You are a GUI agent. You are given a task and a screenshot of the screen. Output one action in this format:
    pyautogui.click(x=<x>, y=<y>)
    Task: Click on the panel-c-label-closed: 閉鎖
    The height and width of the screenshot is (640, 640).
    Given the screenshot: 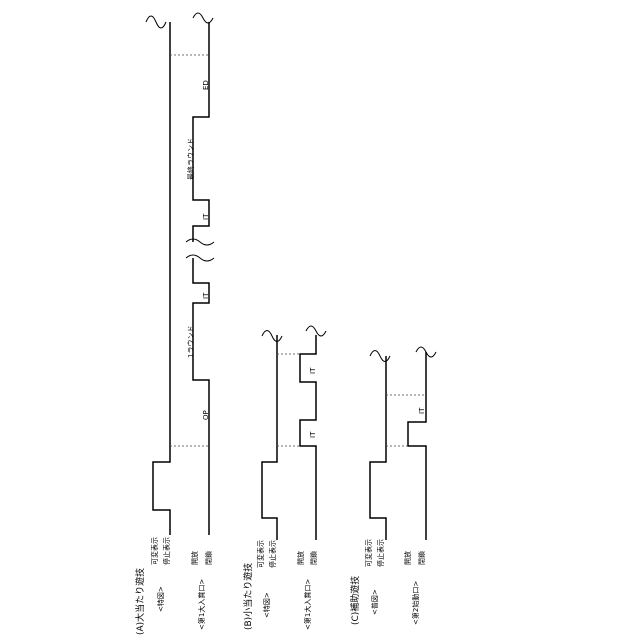 What is the action you would take?
    pyautogui.click(x=421, y=558)
    